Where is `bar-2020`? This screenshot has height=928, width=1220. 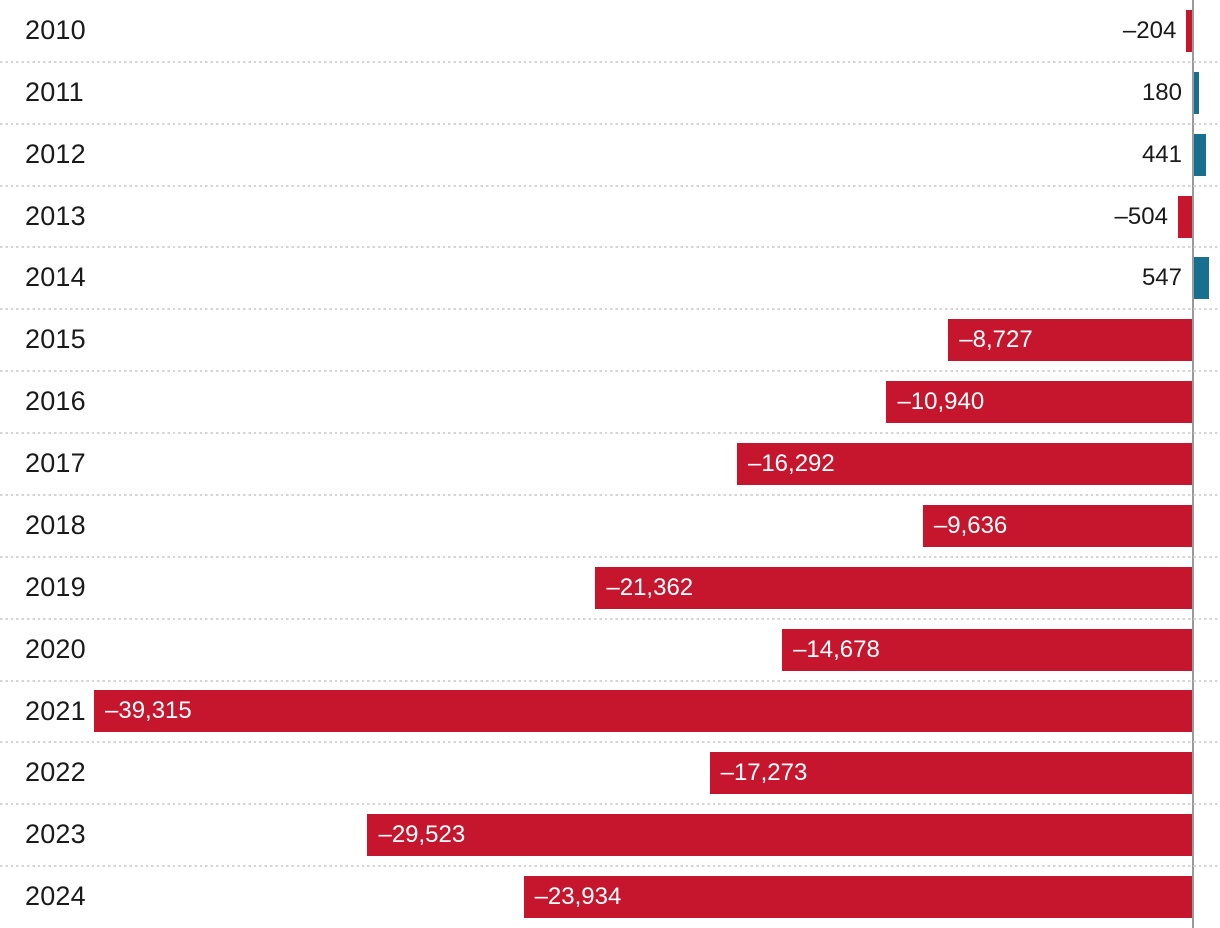 bar-2020 is located at coordinates (987, 649).